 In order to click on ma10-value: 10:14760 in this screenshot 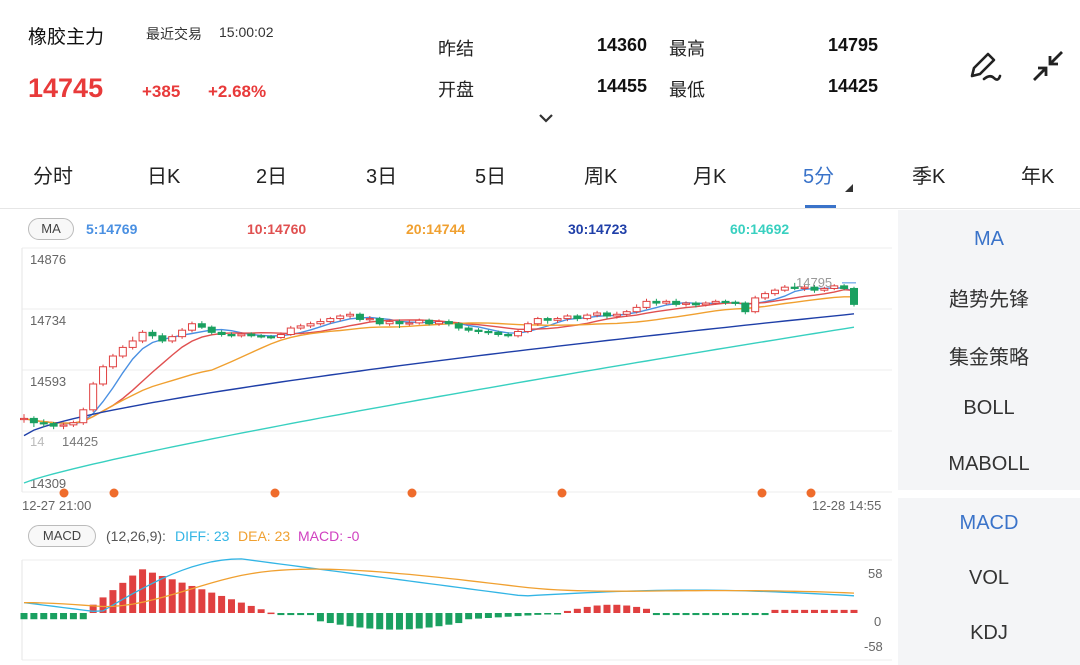, I will do `click(277, 229)`.